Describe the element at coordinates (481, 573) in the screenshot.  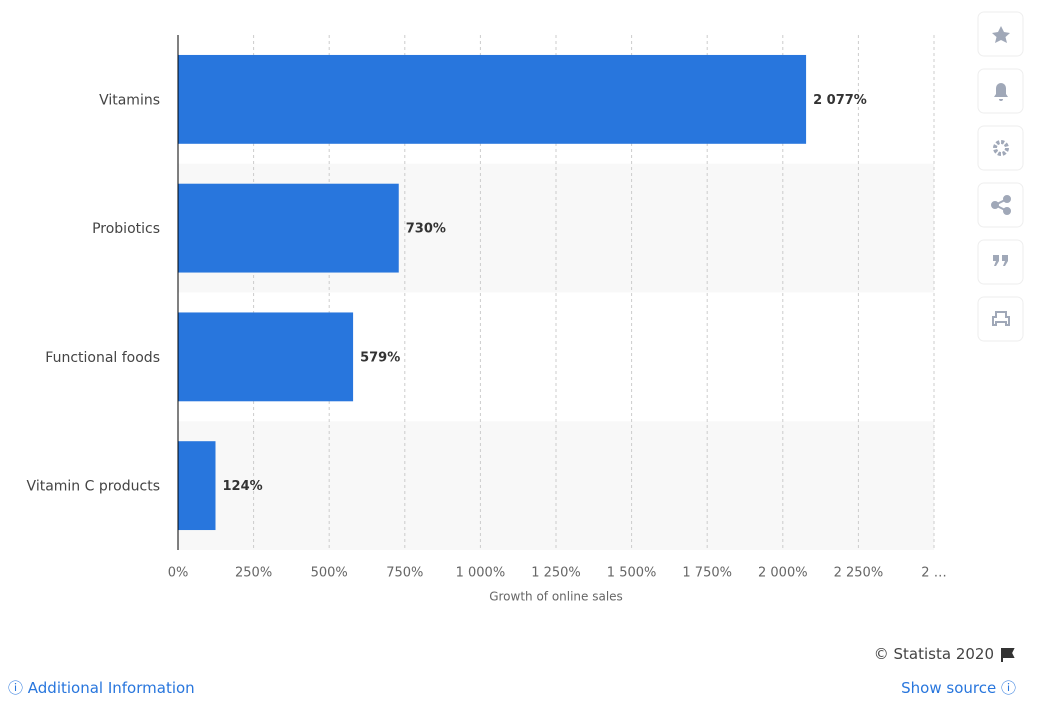
I see `x-tick-label: 1 000%` at that location.